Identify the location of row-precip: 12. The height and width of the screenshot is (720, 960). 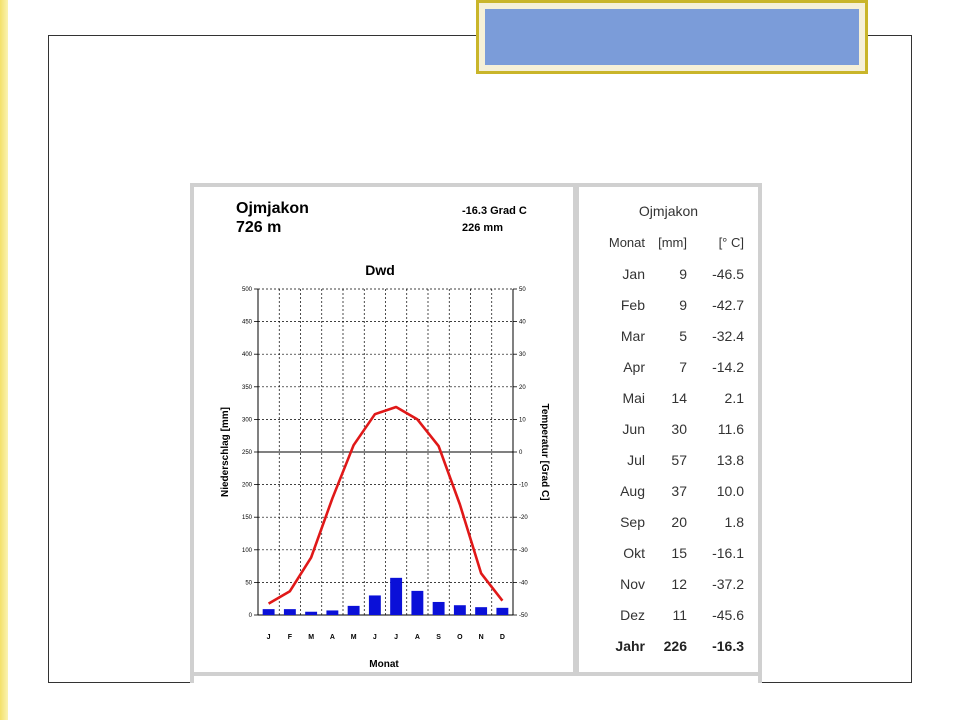
(679, 583).